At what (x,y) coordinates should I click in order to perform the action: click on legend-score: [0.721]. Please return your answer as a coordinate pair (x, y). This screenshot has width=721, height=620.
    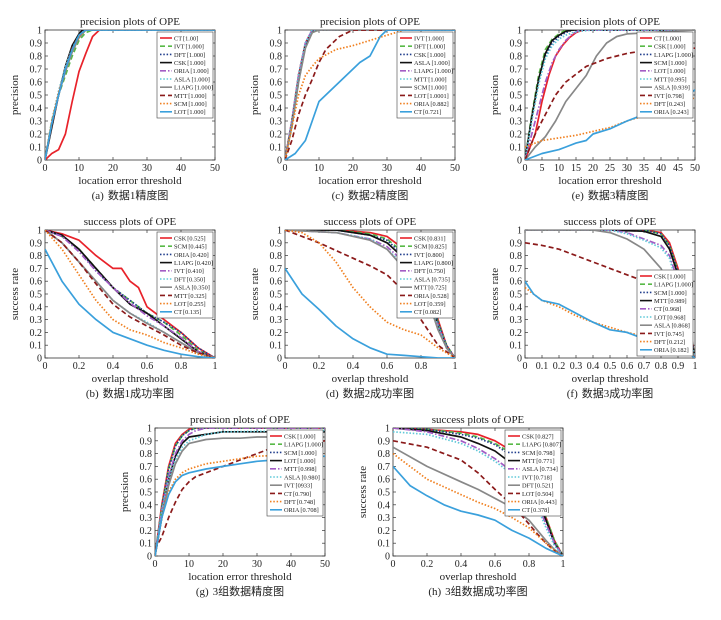
    Looking at the image, I should click on (432, 112).